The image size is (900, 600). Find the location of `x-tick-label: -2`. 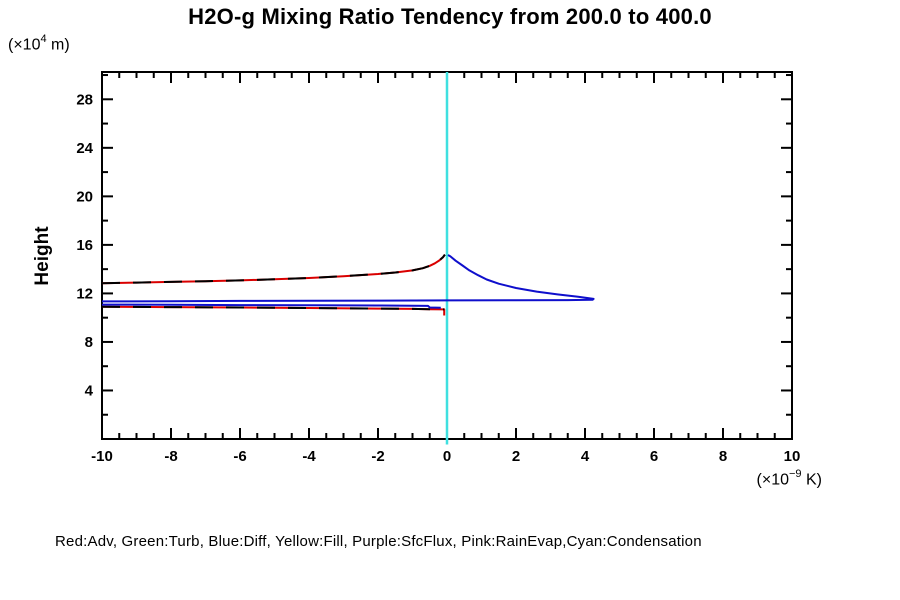

x-tick-label: -2 is located at coordinates (377, 456).